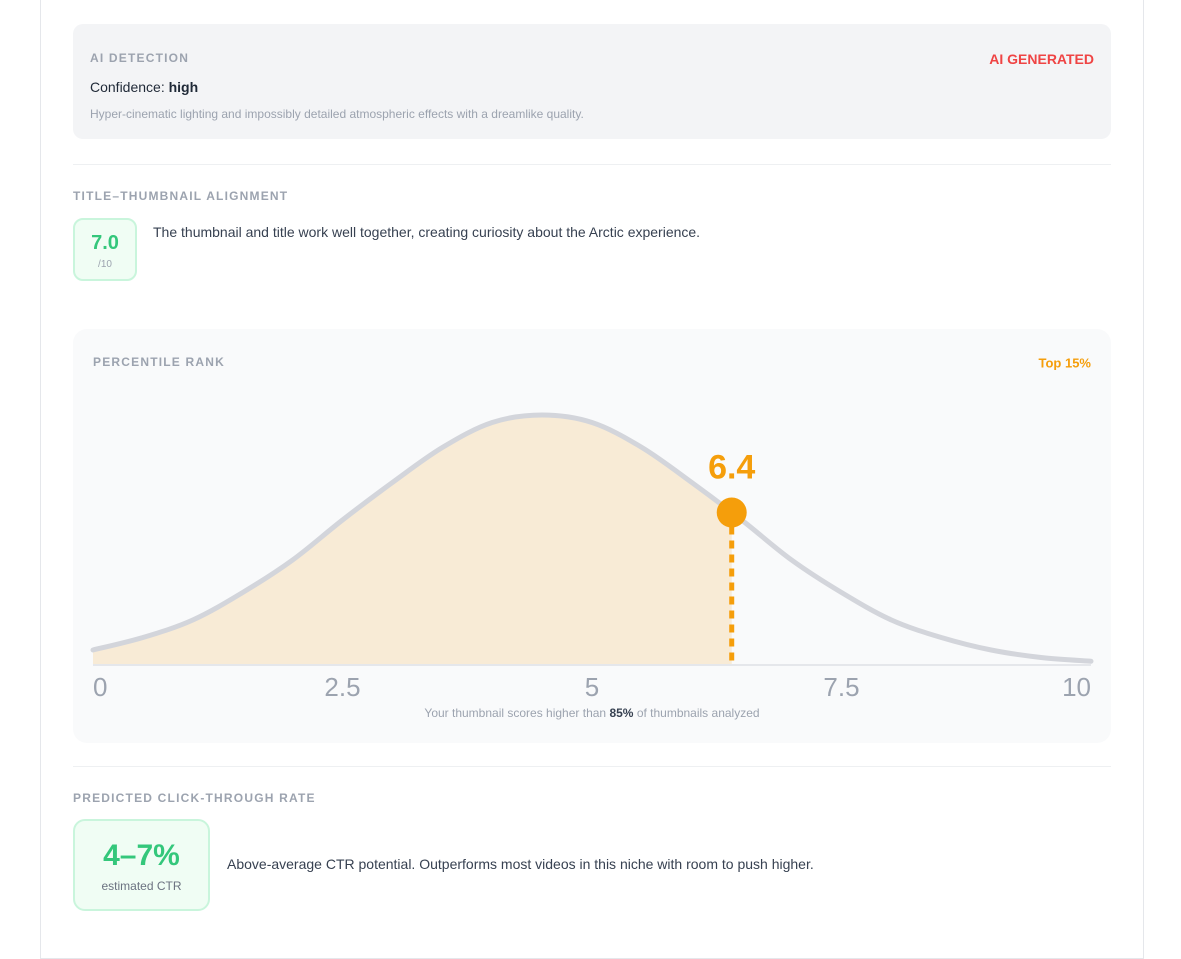 The width and height of the screenshot is (1181, 959). What do you see at coordinates (183, 87) in the screenshot?
I see `confidence-value: high` at bounding box center [183, 87].